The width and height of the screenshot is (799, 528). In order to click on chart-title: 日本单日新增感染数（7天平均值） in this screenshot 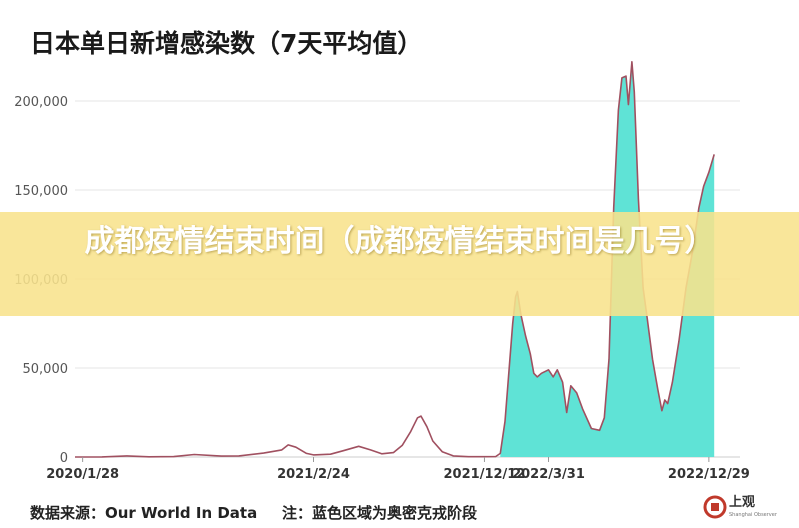, I will do `click(226, 43)`.